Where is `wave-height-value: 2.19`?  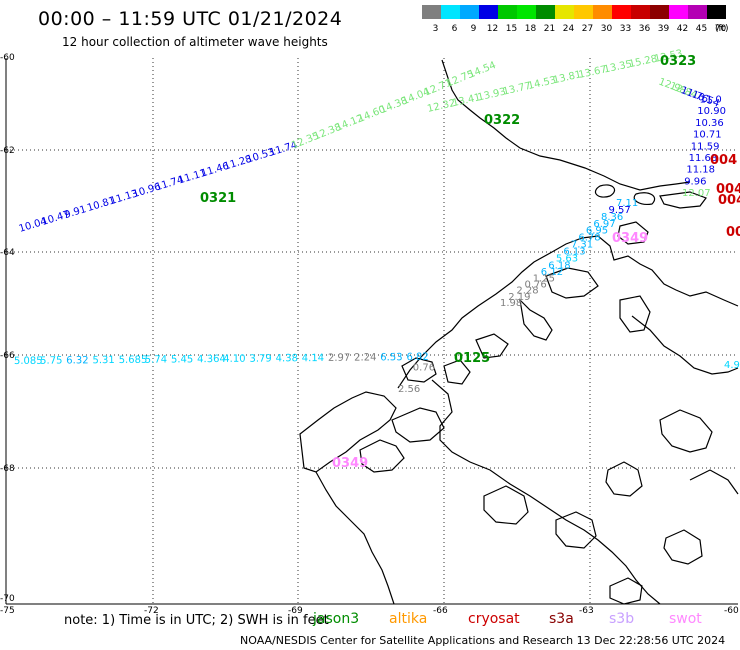 wave-height-value: 2.19 is located at coordinates (519, 297).